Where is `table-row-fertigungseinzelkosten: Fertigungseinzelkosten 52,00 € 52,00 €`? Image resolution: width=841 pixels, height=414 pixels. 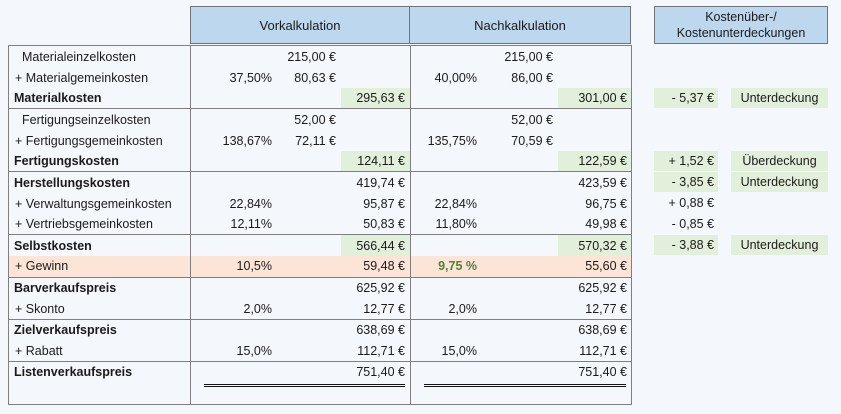 table-row-fertigungseinzelkosten: Fertigungseinzelkosten 52,00 € 52,00 € is located at coordinates (320, 120).